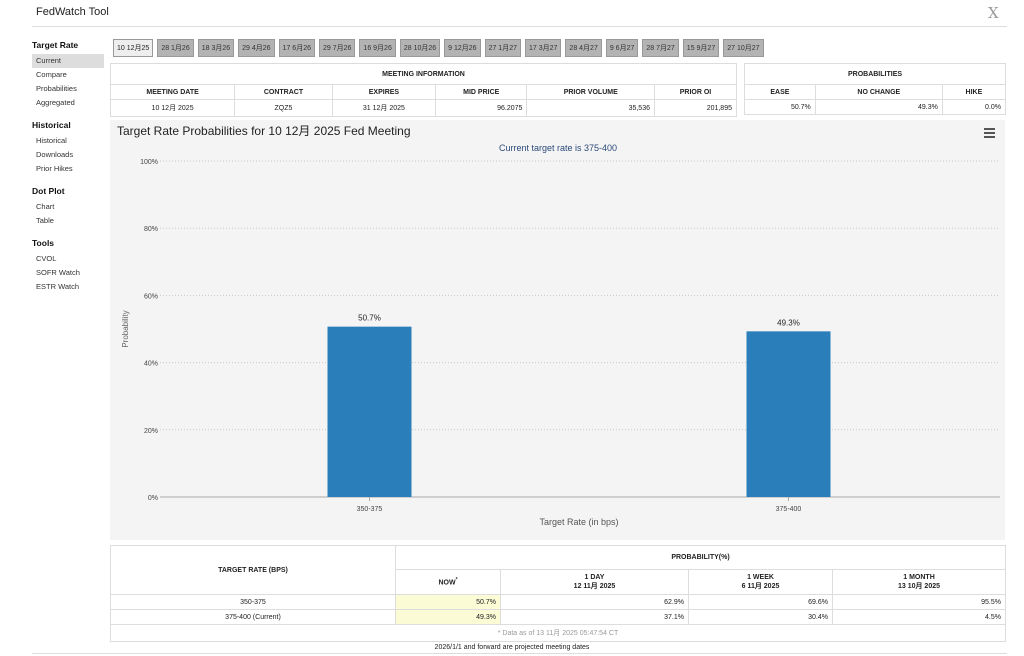 The height and width of the screenshot is (656, 1024). I want to click on data-row: 50.7% 49.3% 0.0%, so click(875, 107).